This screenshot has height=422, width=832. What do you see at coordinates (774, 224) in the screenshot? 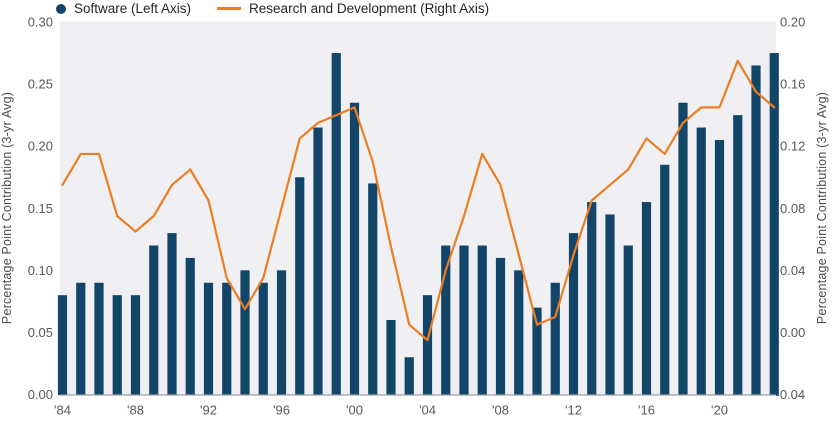
I see `software-bar-2023` at bounding box center [774, 224].